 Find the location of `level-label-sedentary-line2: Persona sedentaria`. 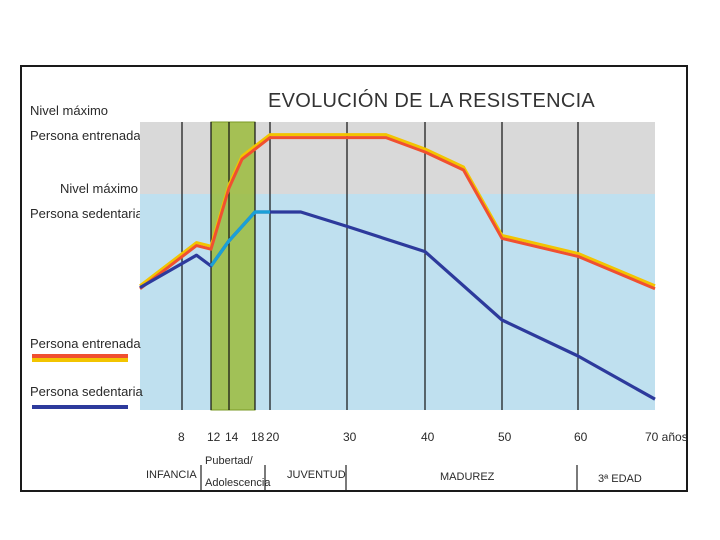

level-label-sedentary-line2: Persona sedentaria is located at coordinates (87, 213).